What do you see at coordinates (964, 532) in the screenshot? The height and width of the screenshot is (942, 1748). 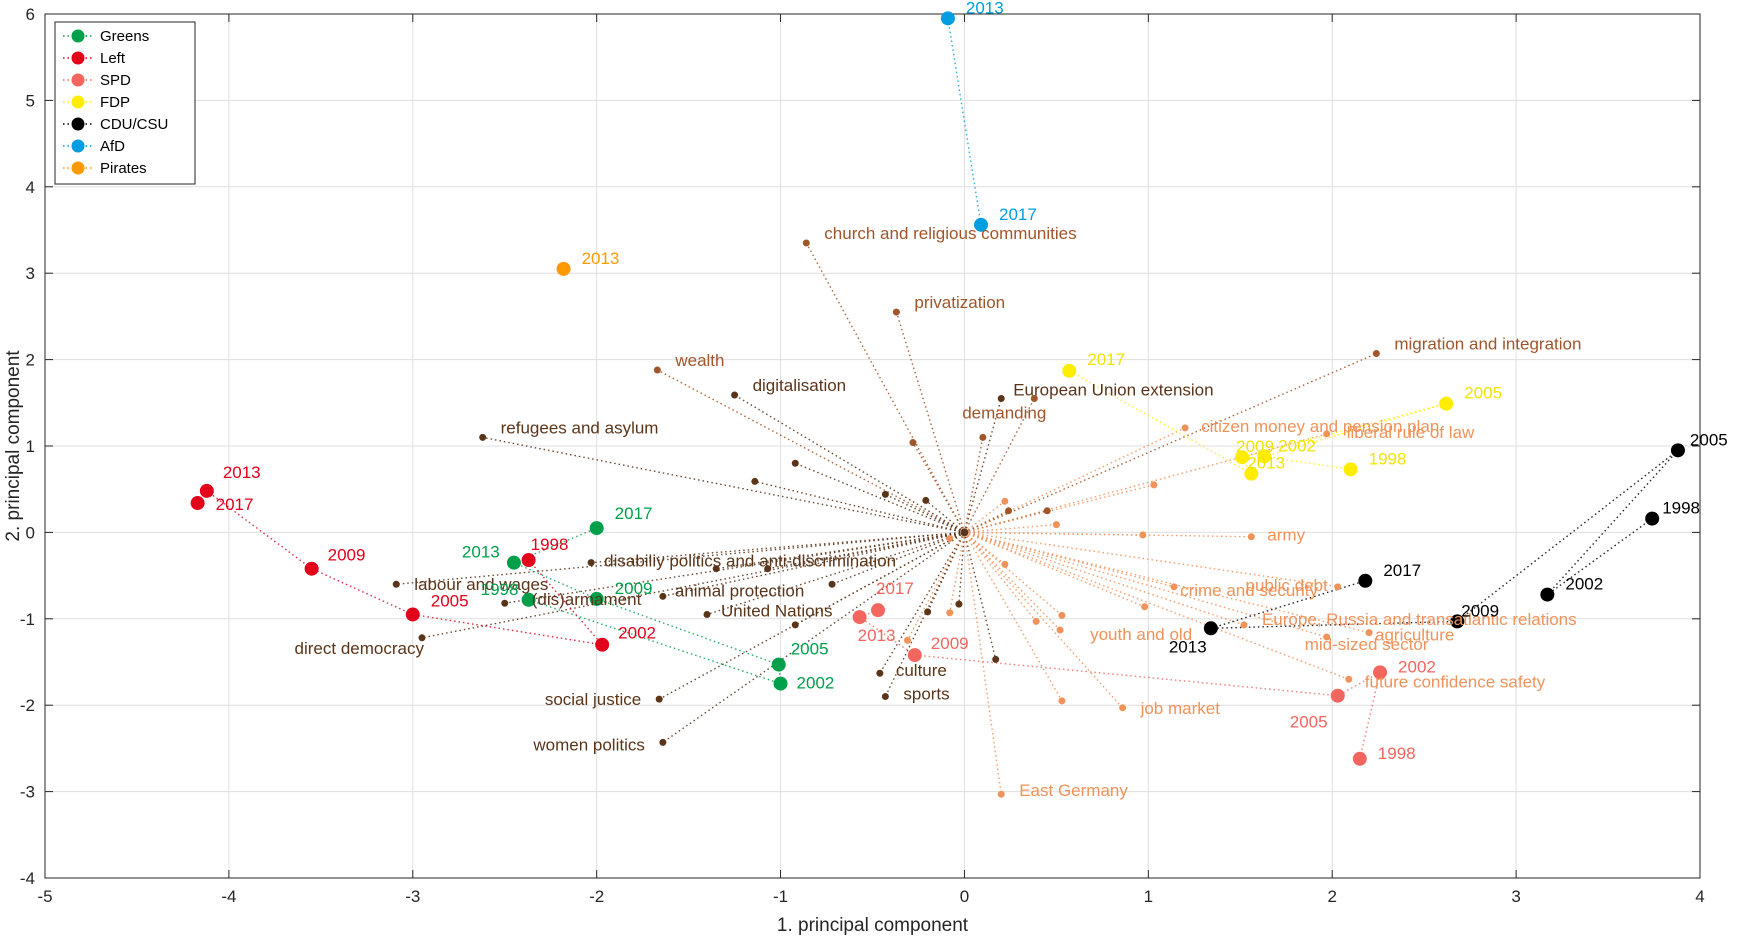 I see `origin-point` at bounding box center [964, 532].